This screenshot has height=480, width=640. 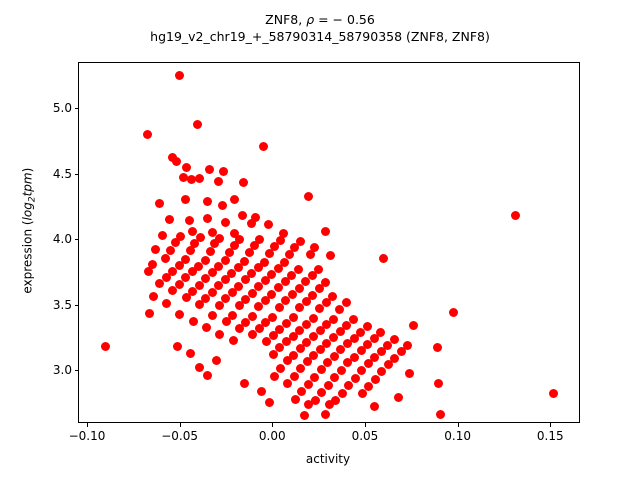 What do you see at coordinates (344, 19) in the screenshot?
I see `rho-value: = − 0.56` at bounding box center [344, 19].